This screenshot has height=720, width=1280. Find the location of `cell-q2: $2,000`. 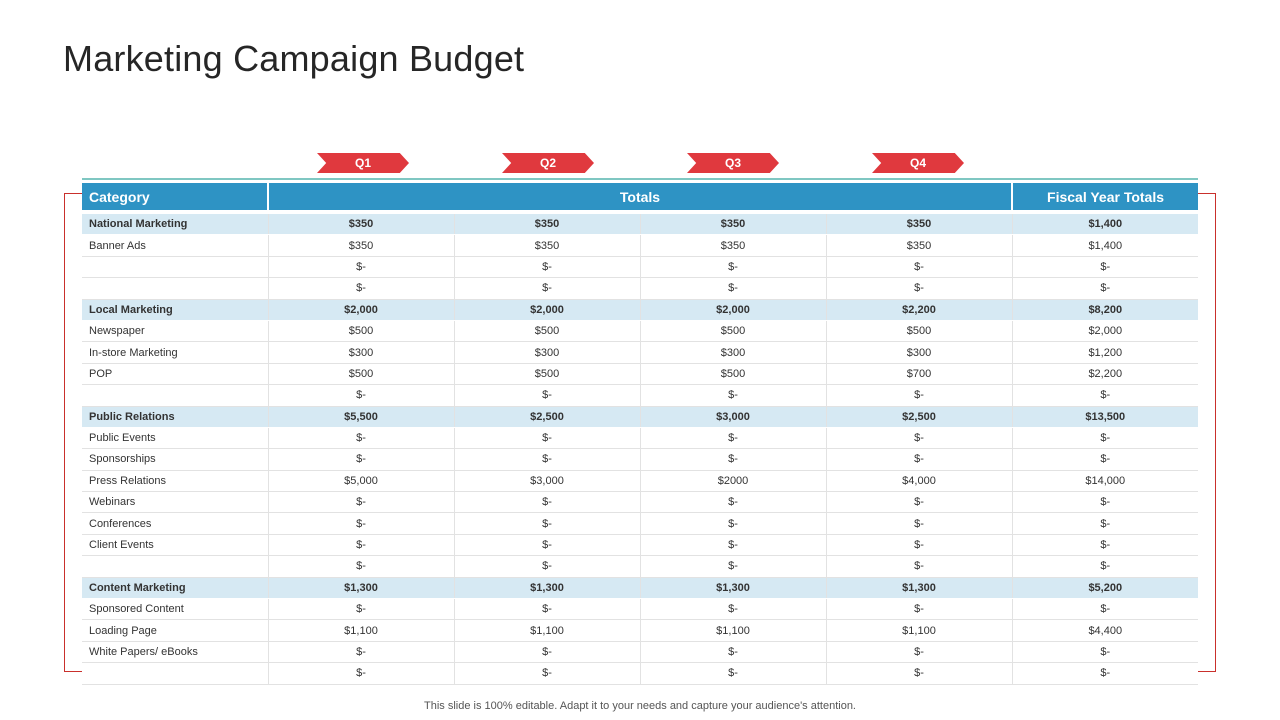

cell-q2: $2,000 is located at coordinates (547, 310).